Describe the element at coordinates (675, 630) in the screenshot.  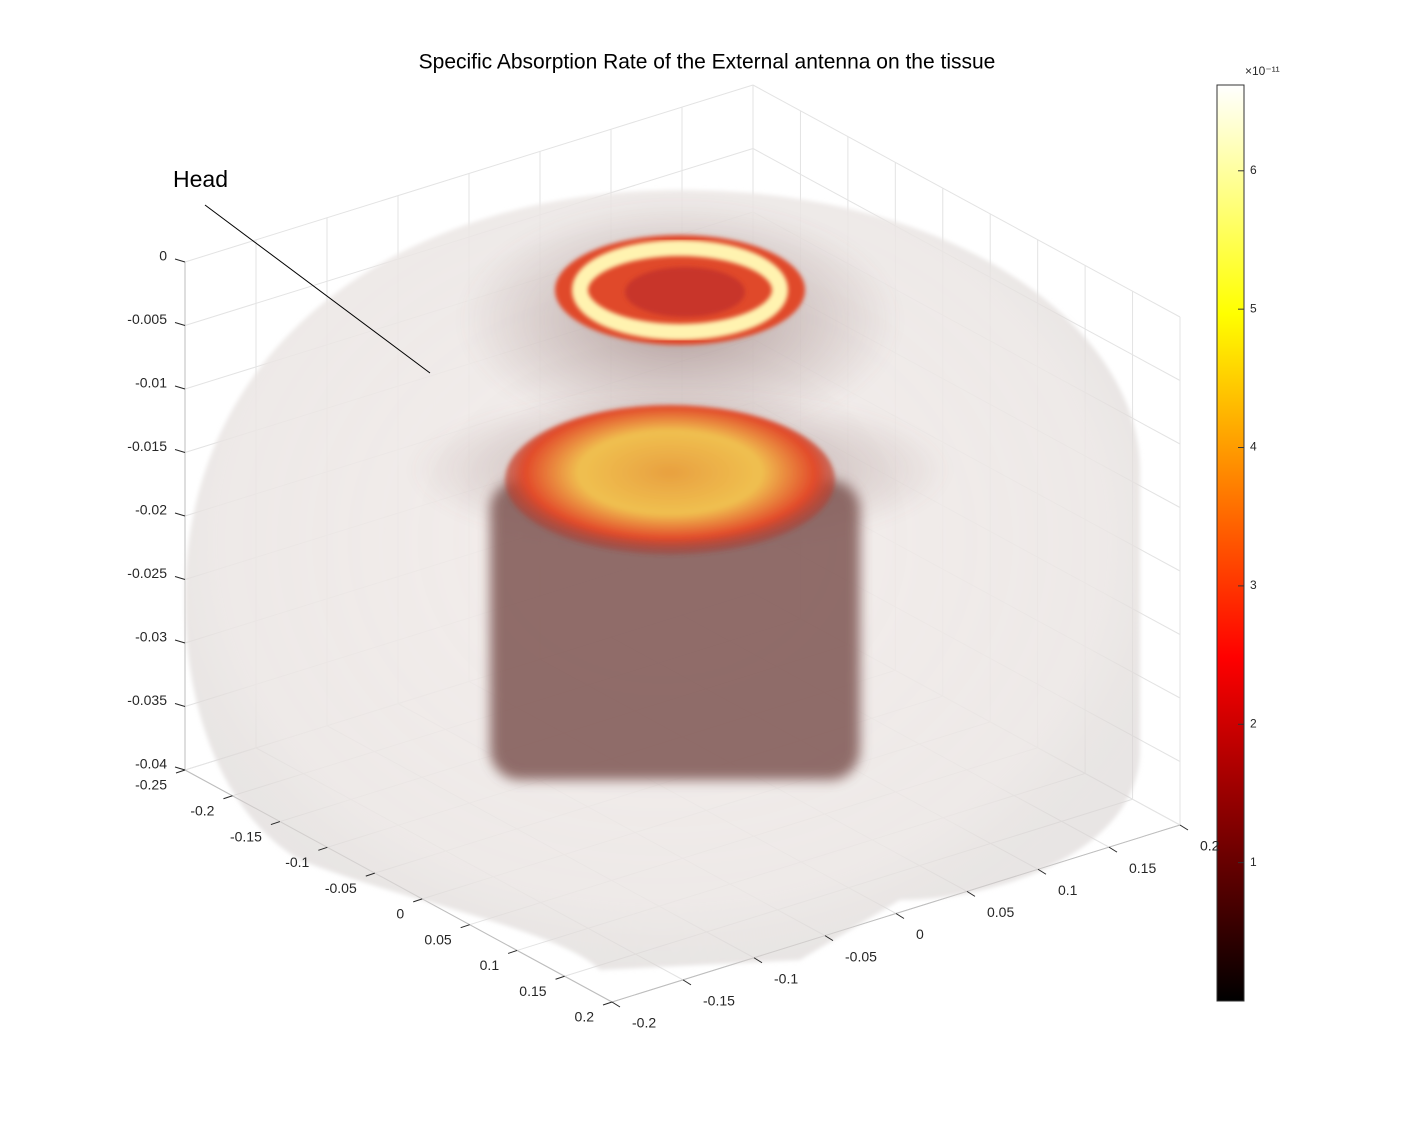
I see `field-column` at that location.